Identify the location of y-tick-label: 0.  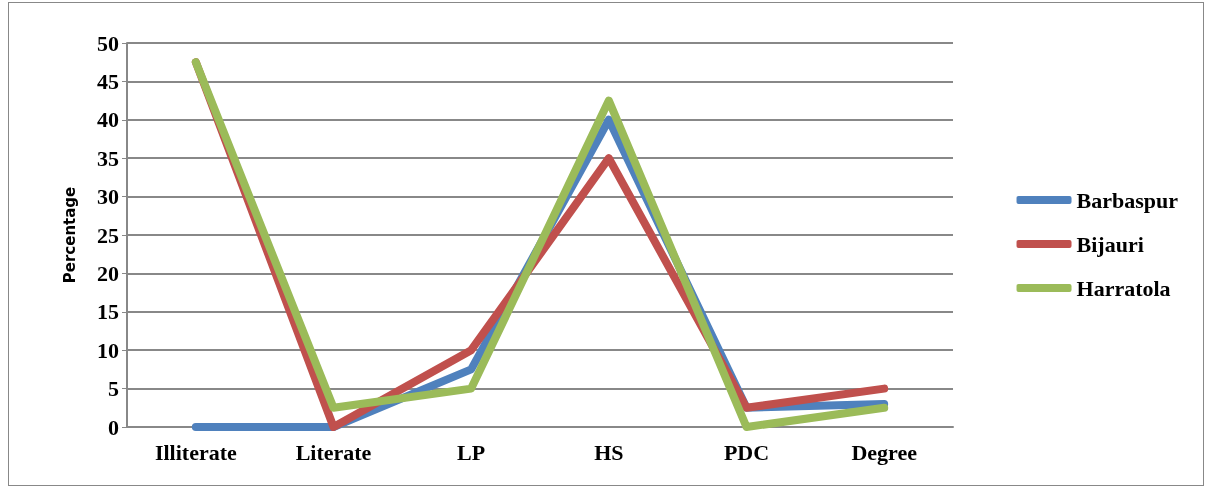
(113, 427).